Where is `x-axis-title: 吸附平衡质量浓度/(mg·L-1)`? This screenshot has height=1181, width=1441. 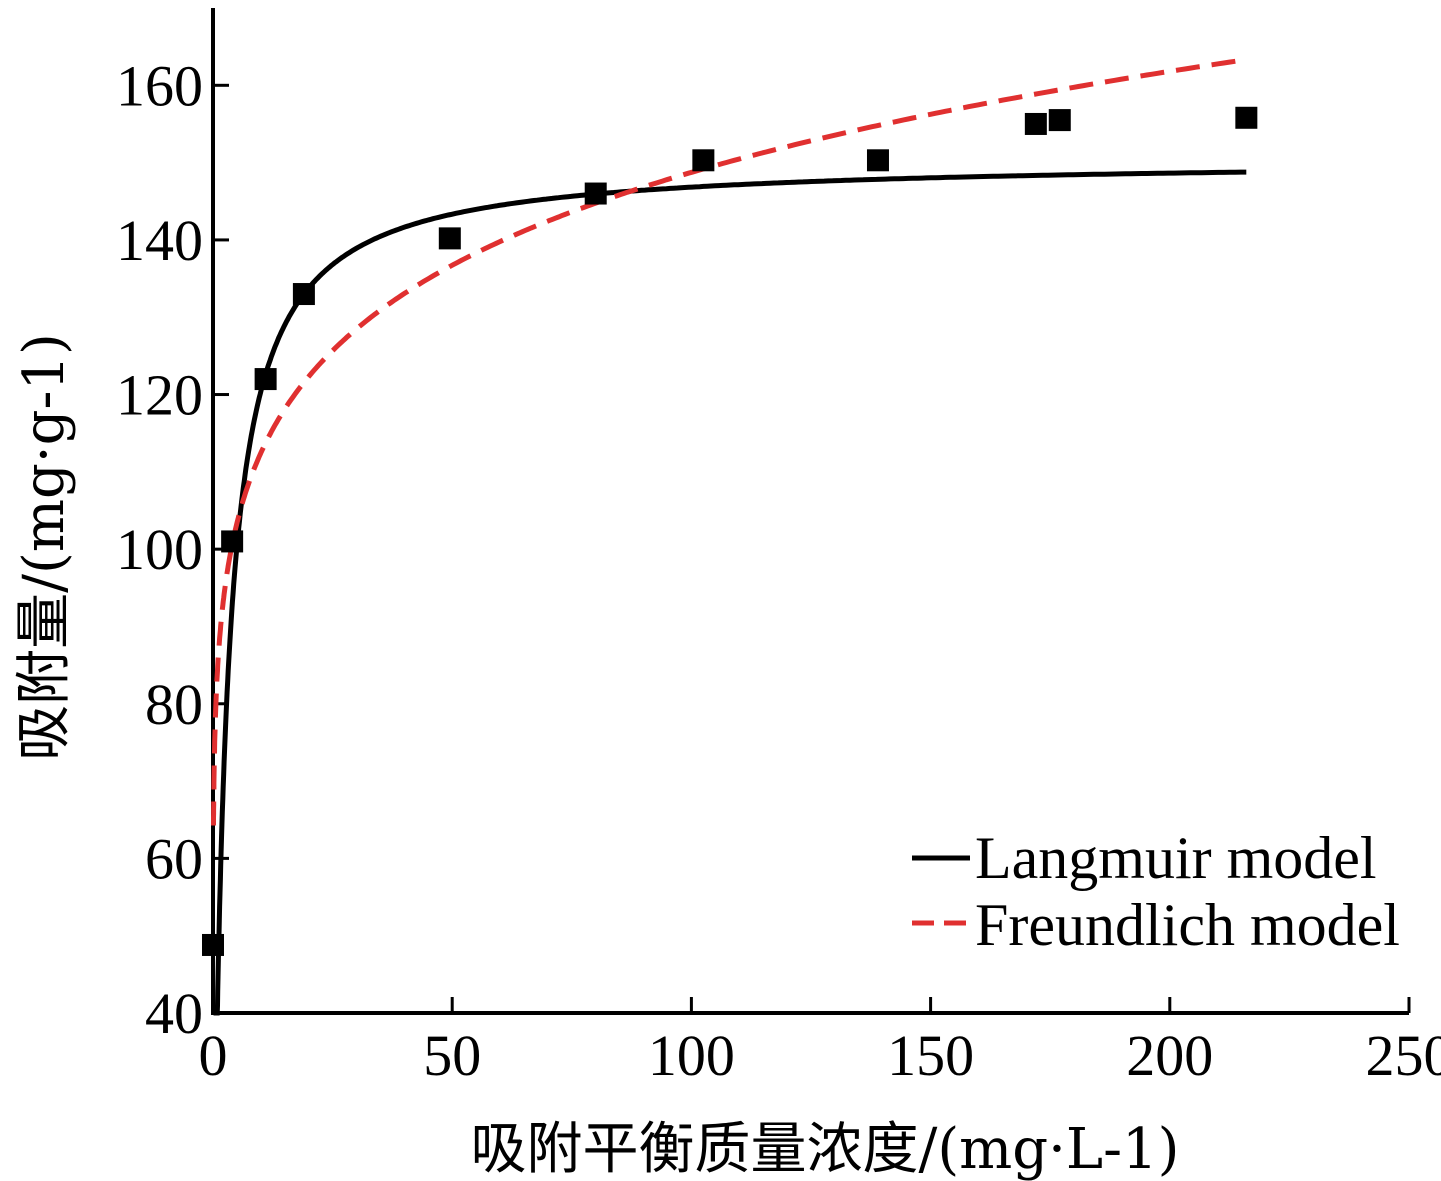
x-axis-title: 吸附平衡质量浓度/(mg·L-1) is located at coordinates (824, 1149).